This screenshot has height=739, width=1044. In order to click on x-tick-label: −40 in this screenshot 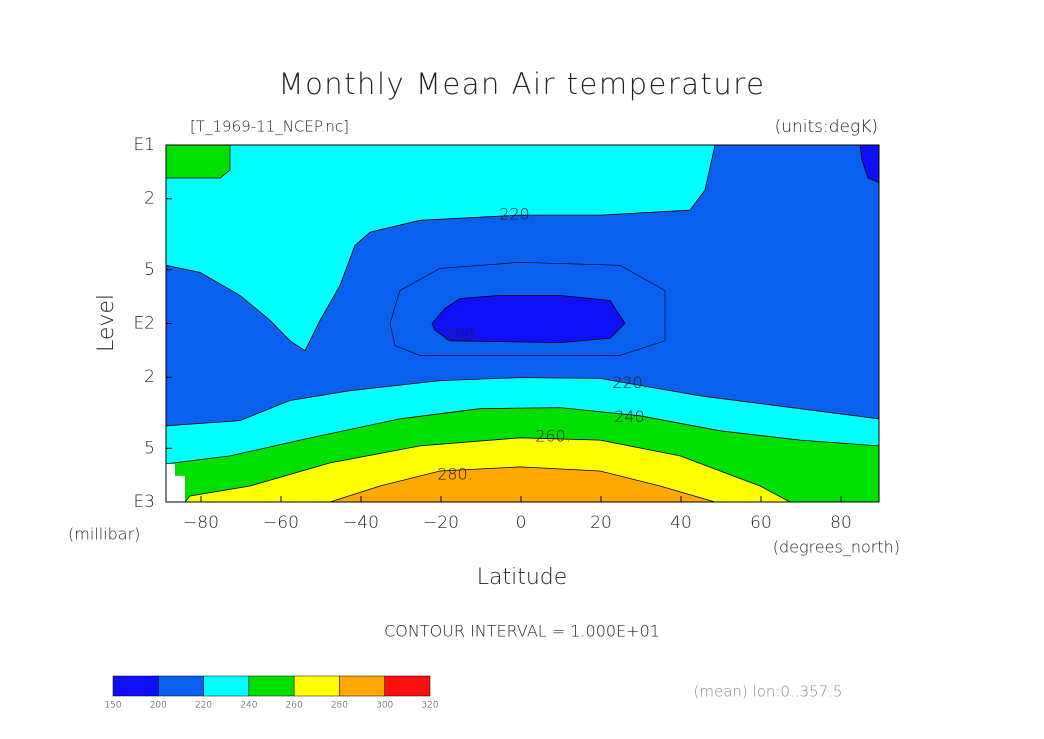, I will do `click(361, 523)`.